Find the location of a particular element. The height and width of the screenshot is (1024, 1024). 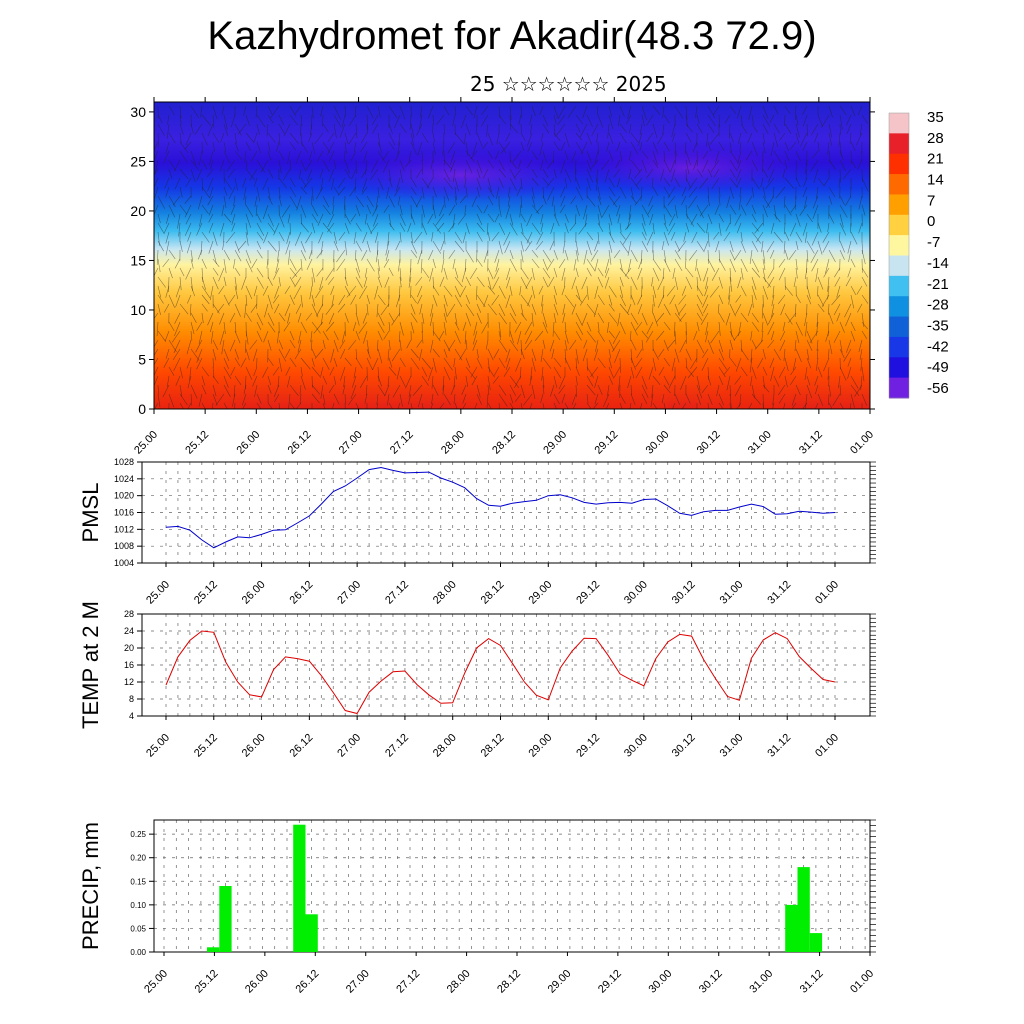

pmsl-grid is located at coordinates (506, 512).